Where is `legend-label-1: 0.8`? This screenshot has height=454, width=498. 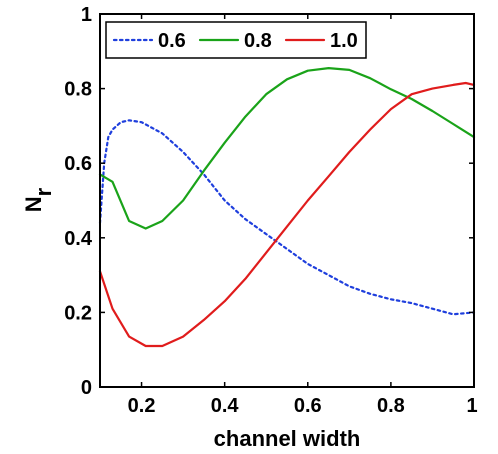
legend-label-1: 0.8 is located at coordinates (258, 41).